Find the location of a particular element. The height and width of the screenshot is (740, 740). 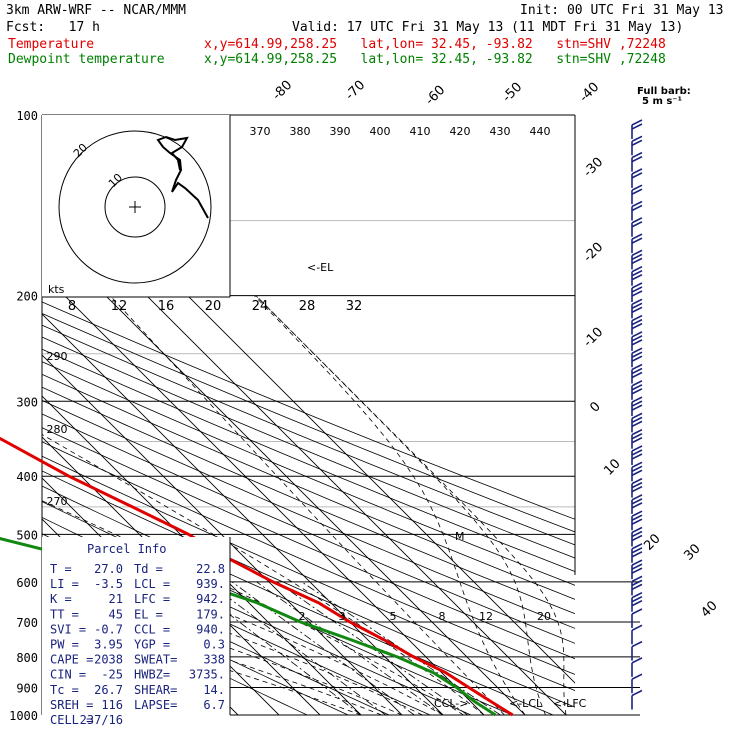

hodograph-ring is located at coordinates (135, 207).